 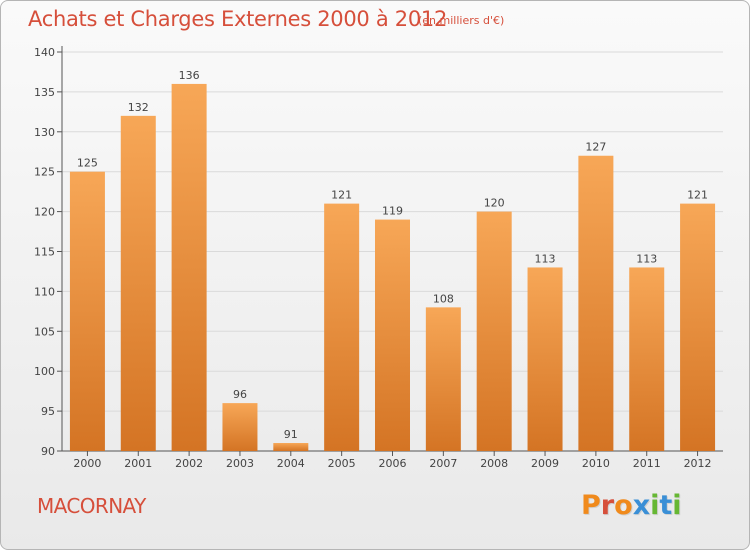 What do you see at coordinates (44, 291) in the screenshot?
I see `y-tick-label: 110` at bounding box center [44, 291].